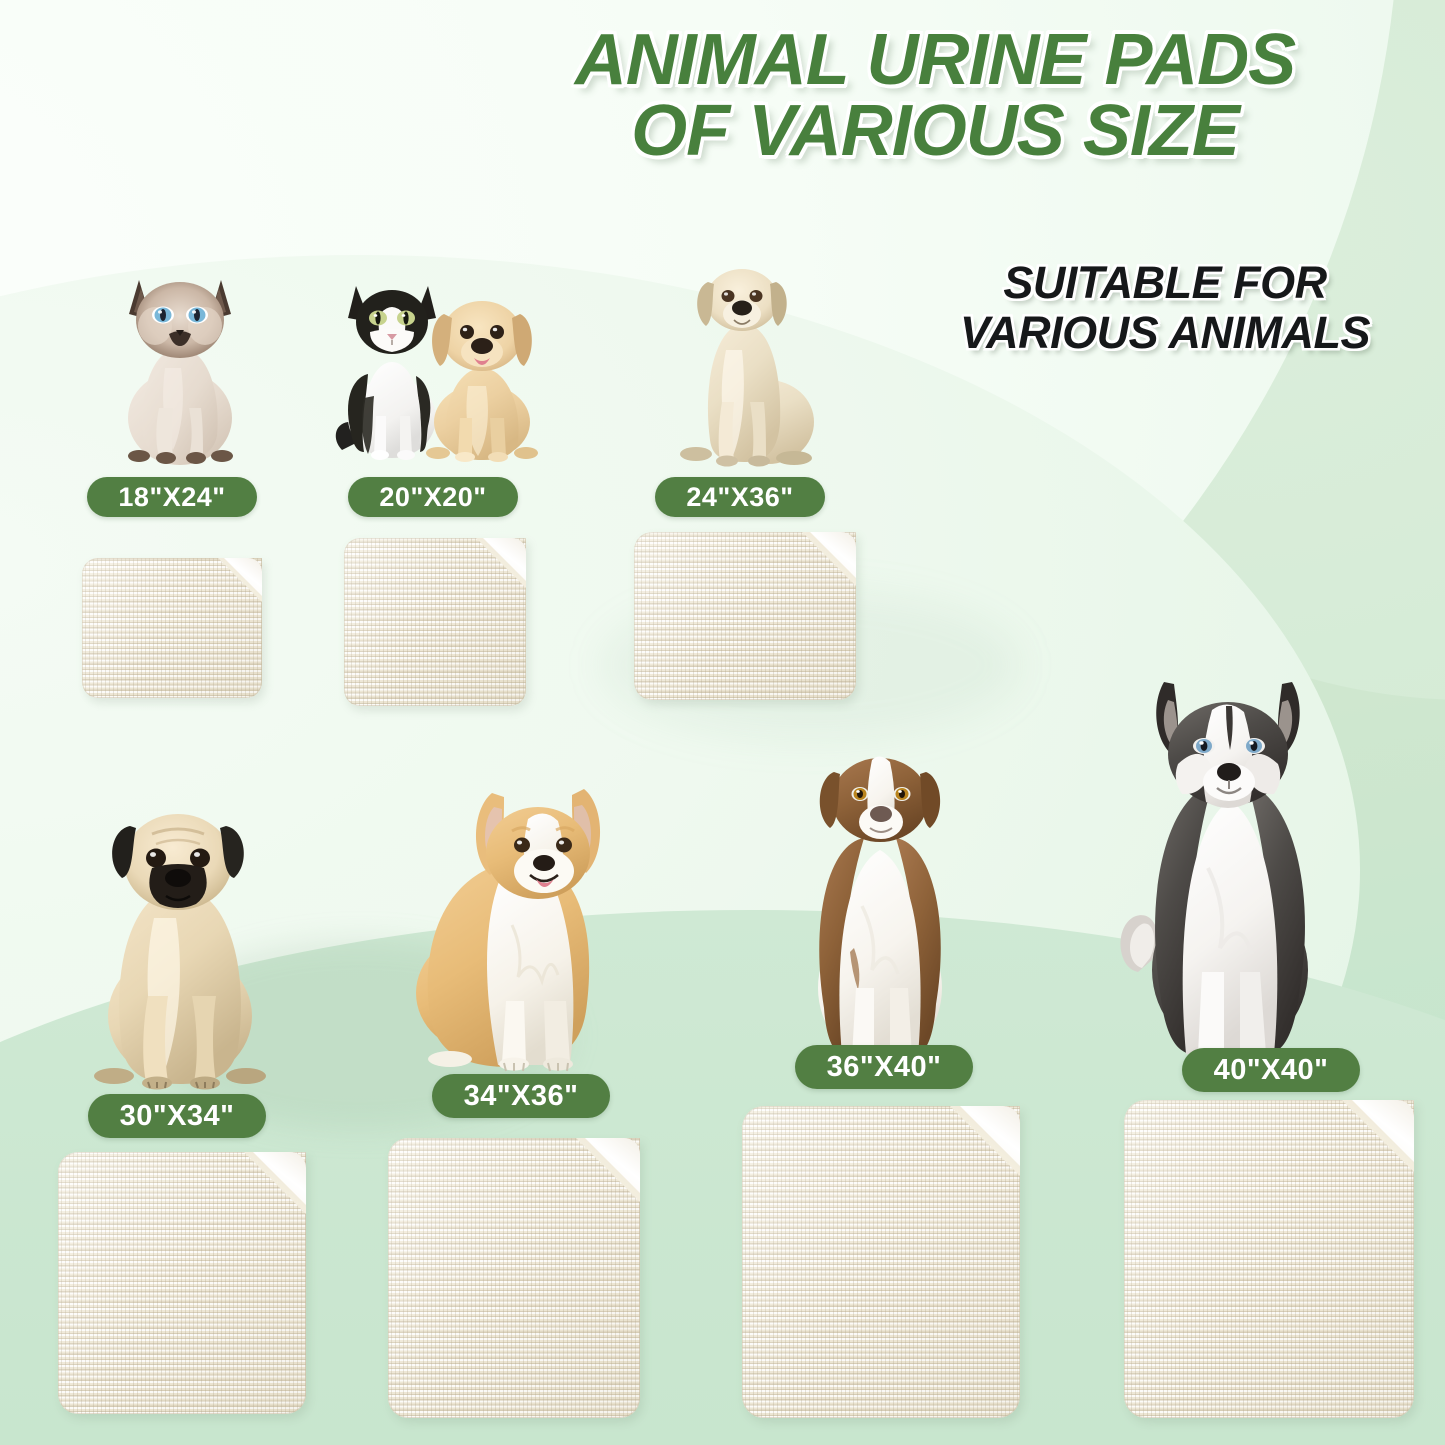 The height and width of the screenshot is (1445, 1445). I want to click on badge-size-20x20: 20"X20", so click(433, 497).